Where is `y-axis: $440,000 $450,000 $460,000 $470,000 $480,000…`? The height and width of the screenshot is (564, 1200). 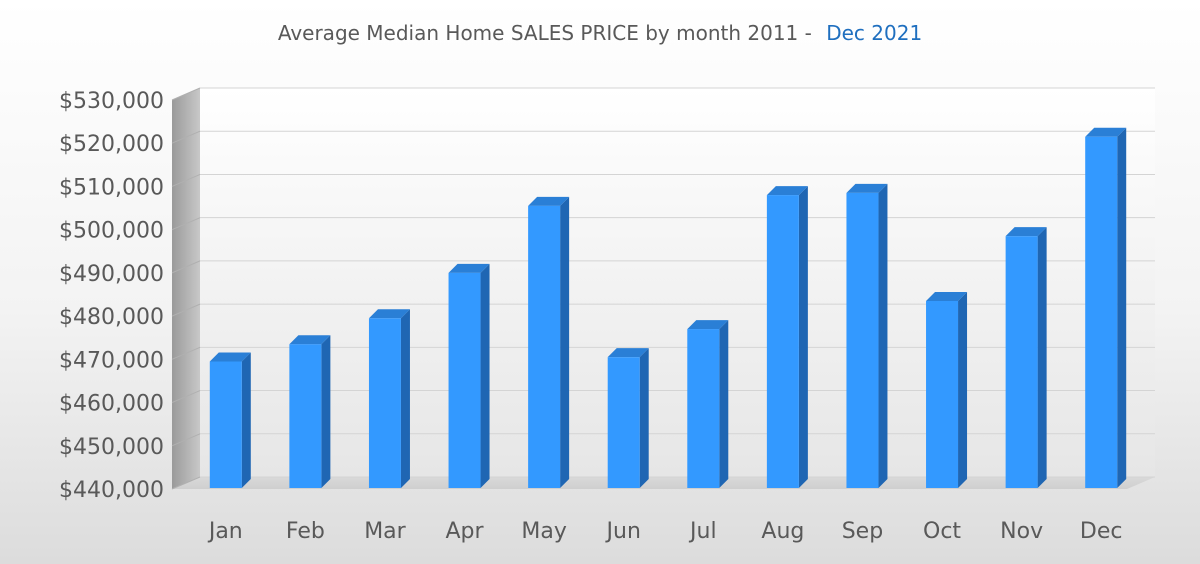
y-axis: $440,000 $450,000 $460,000 $470,000 $480,000… is located at coordinates (111, 296).